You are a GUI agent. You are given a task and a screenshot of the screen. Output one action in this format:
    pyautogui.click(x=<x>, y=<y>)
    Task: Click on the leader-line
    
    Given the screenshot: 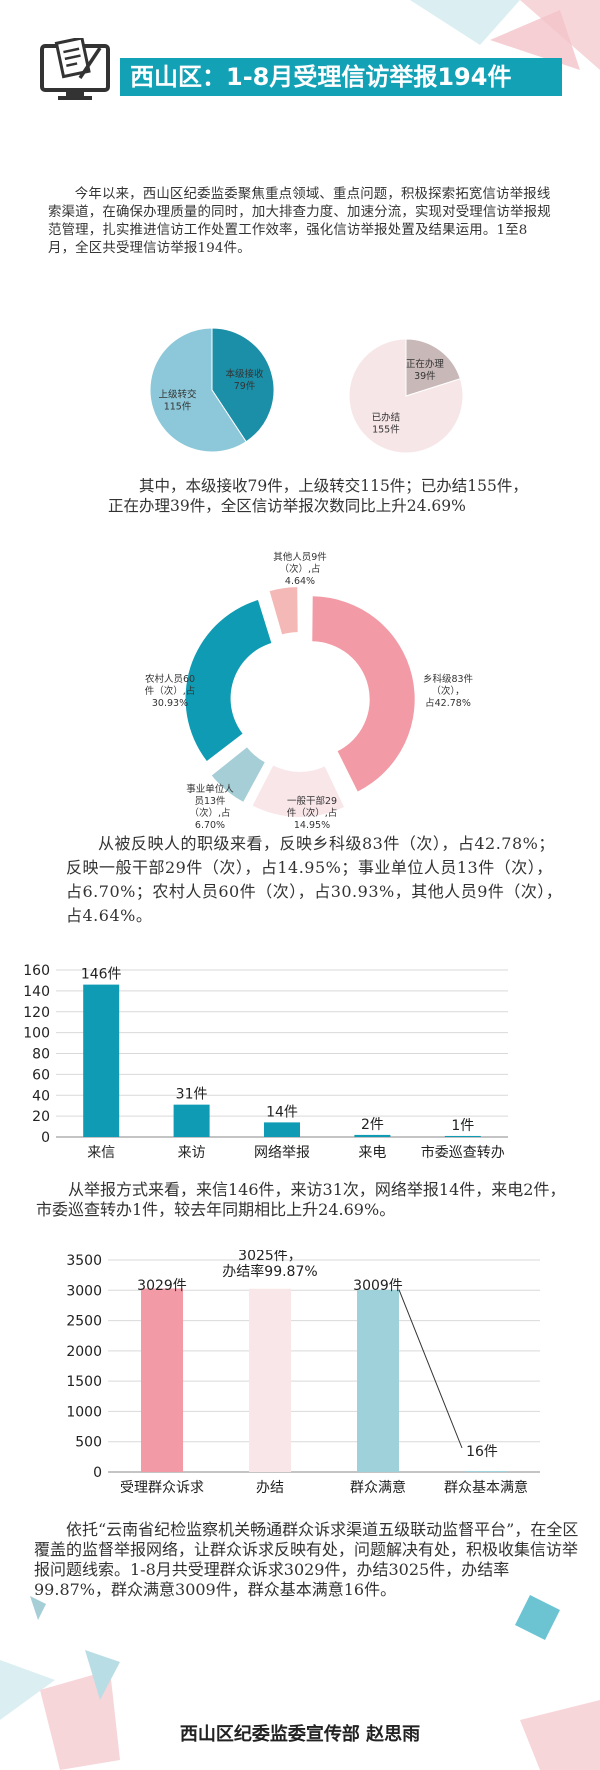 What is the action you would take?
    pyautogui.click(x=430, y=1369)
    